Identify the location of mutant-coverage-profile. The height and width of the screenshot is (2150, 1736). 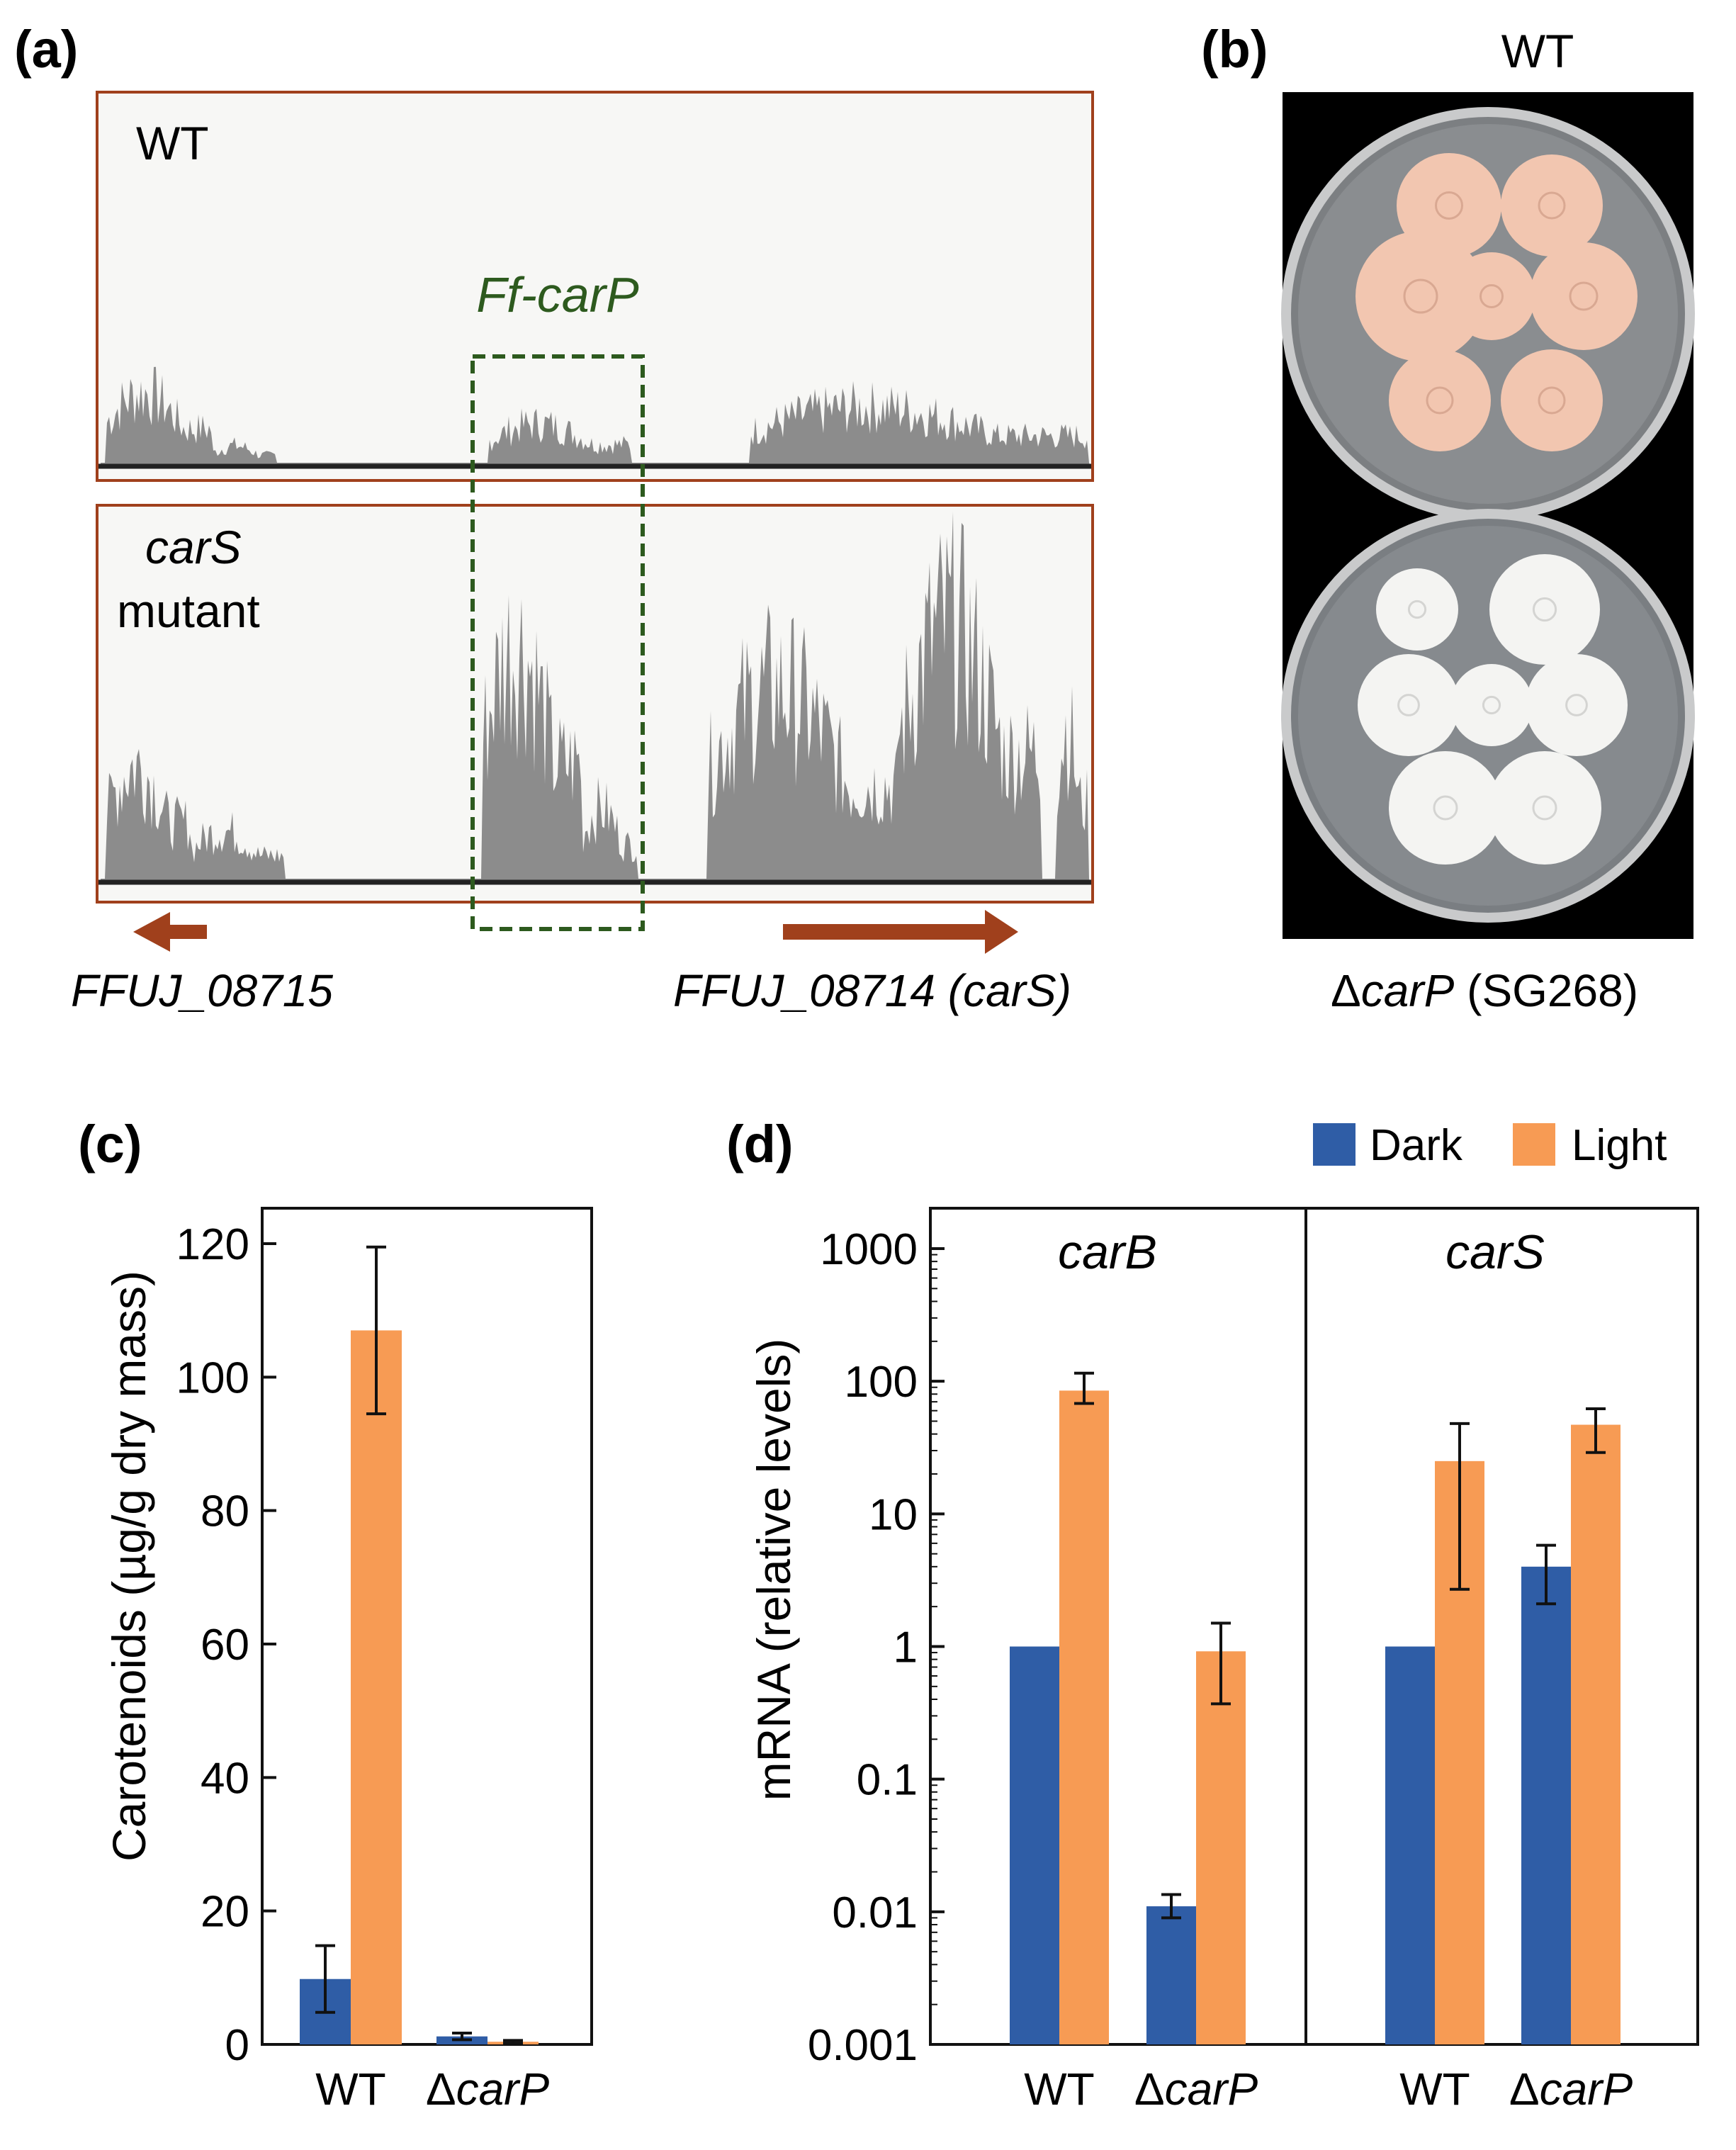
(595, 696).